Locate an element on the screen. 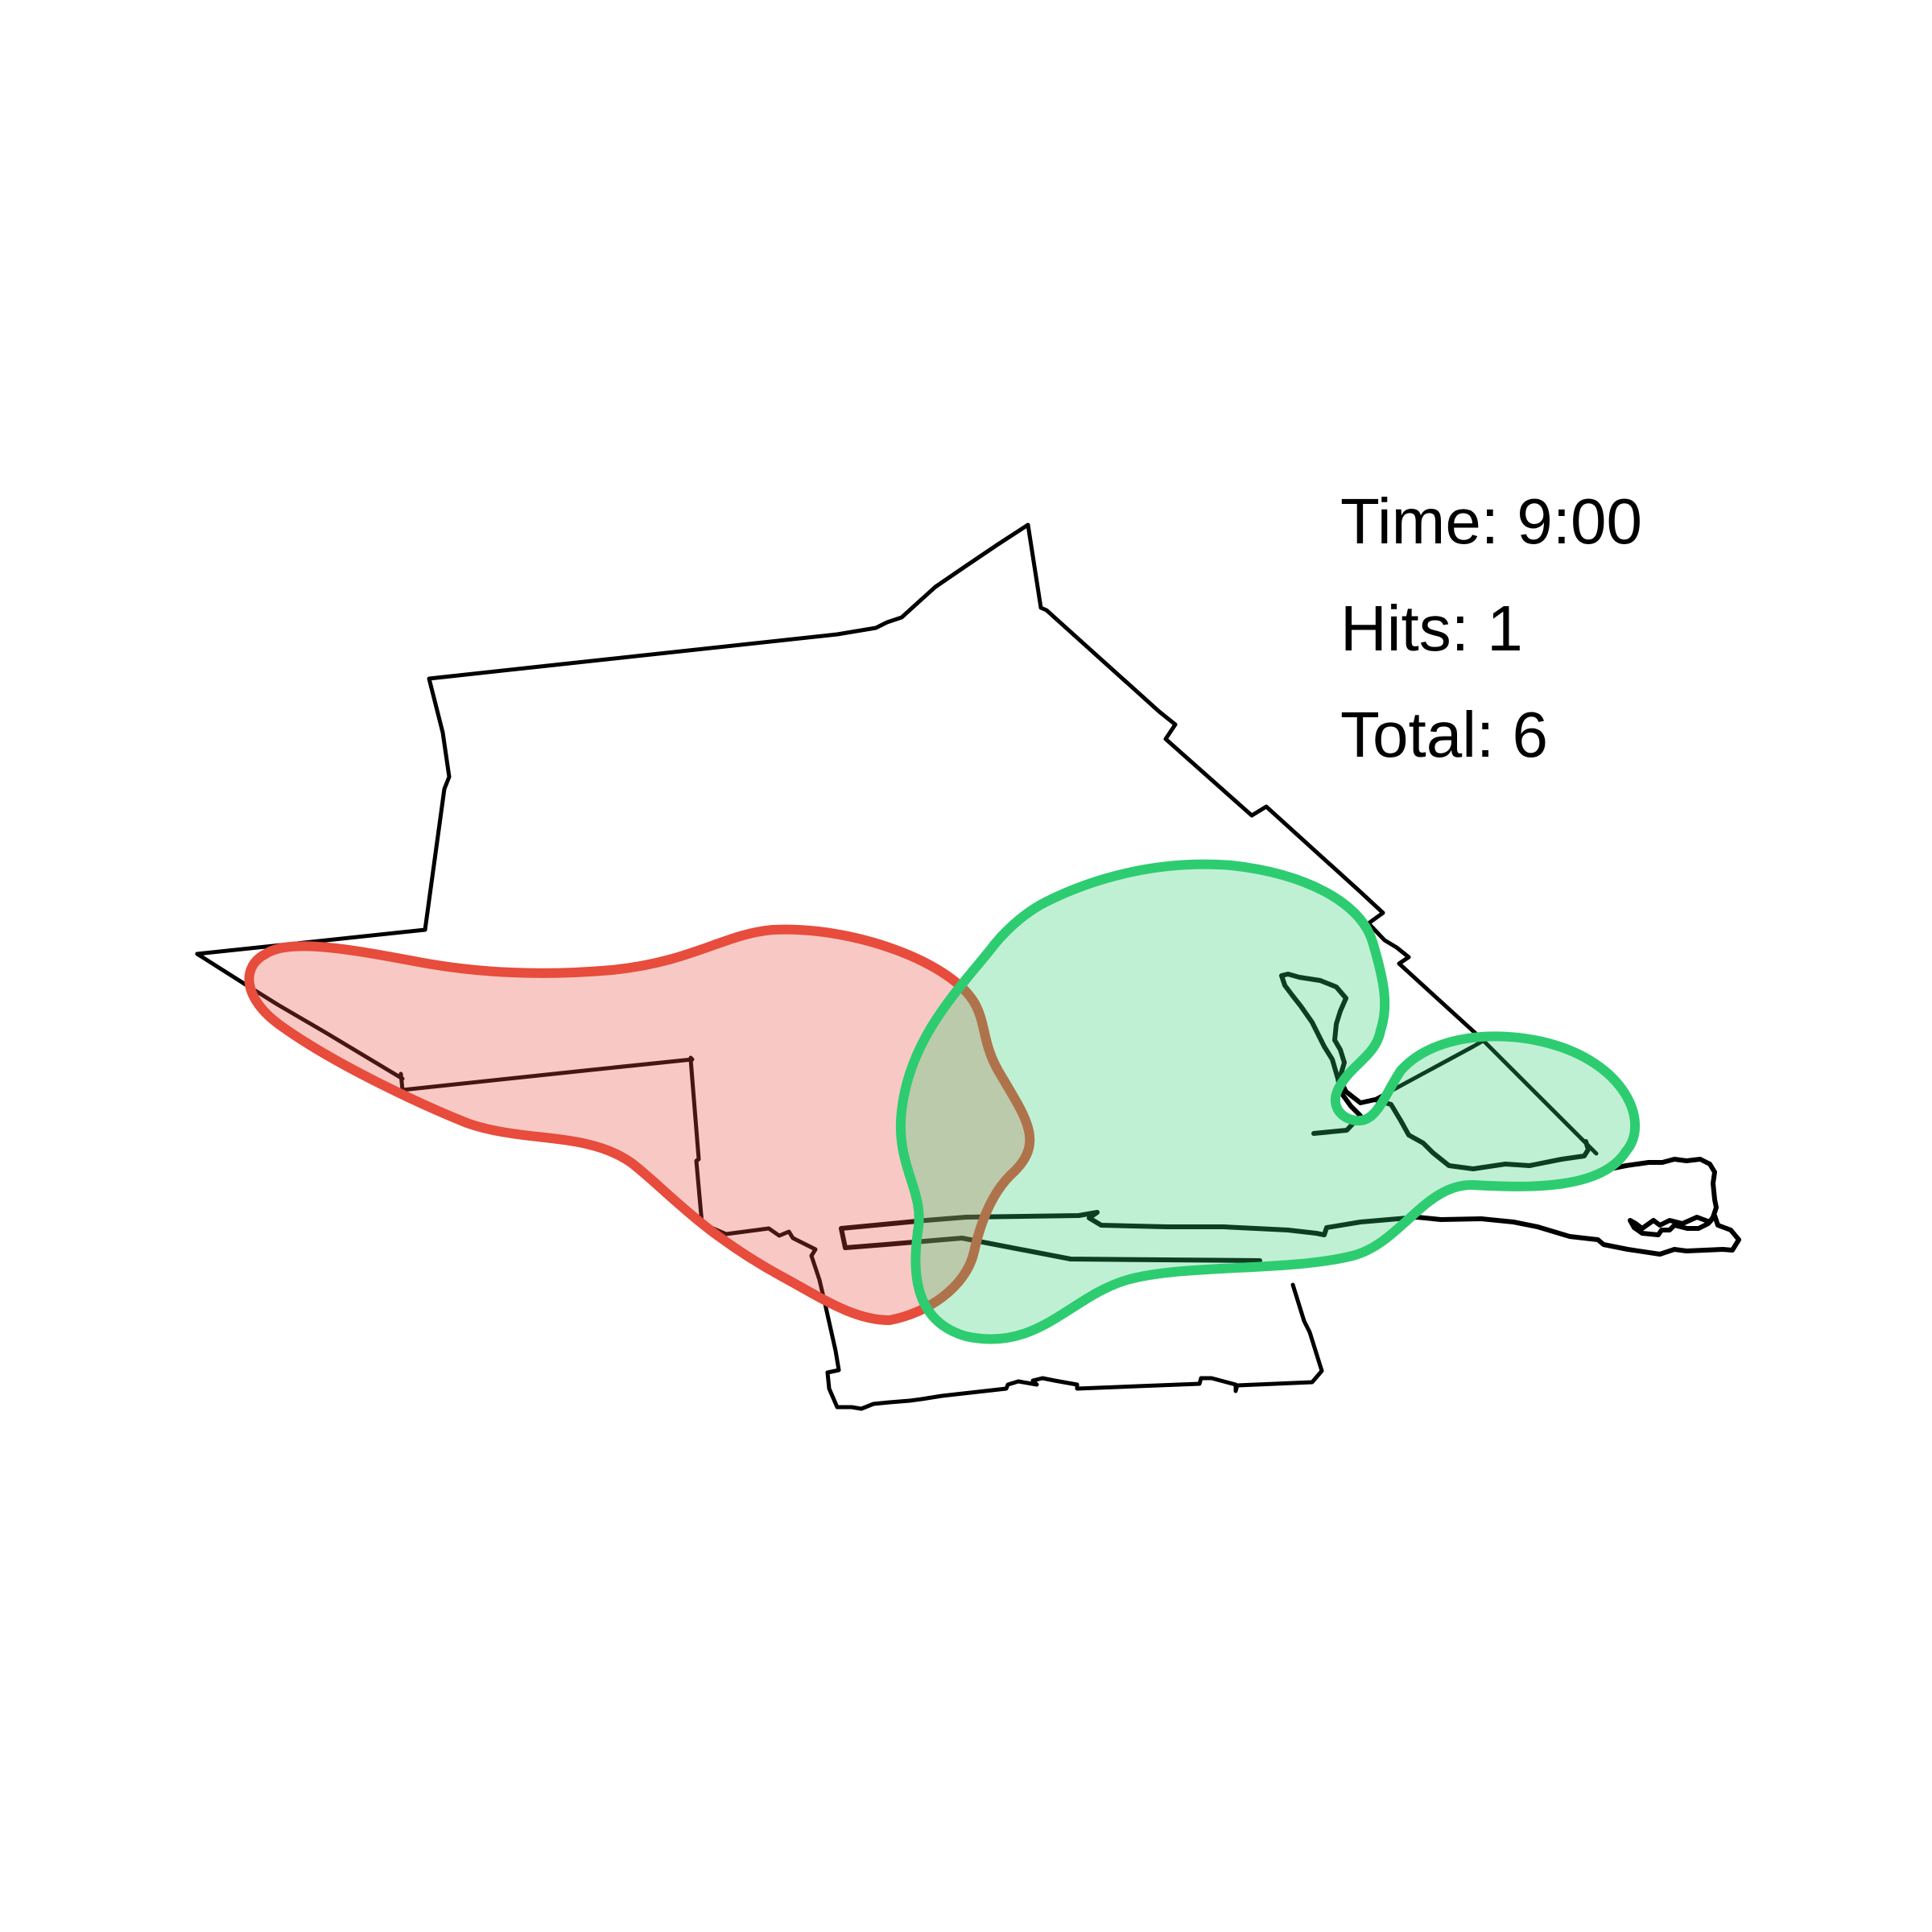 The height and width of the screenshot is (1932, 1932). green-zone is located at coordinates (1268, 1101).